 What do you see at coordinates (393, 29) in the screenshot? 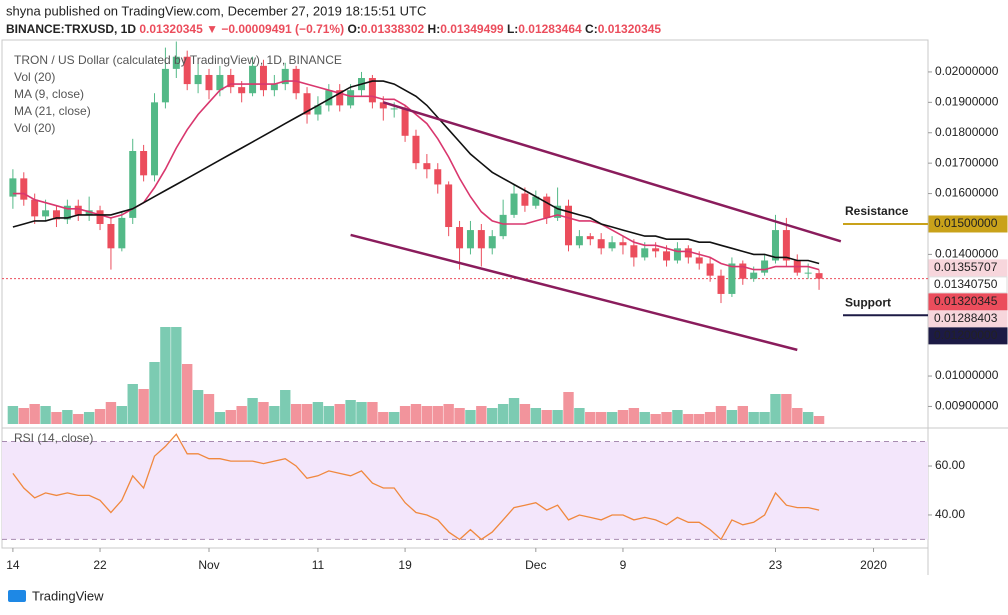
I see `ohlc-value: 0.01338302` at bounding box center [393, 29].